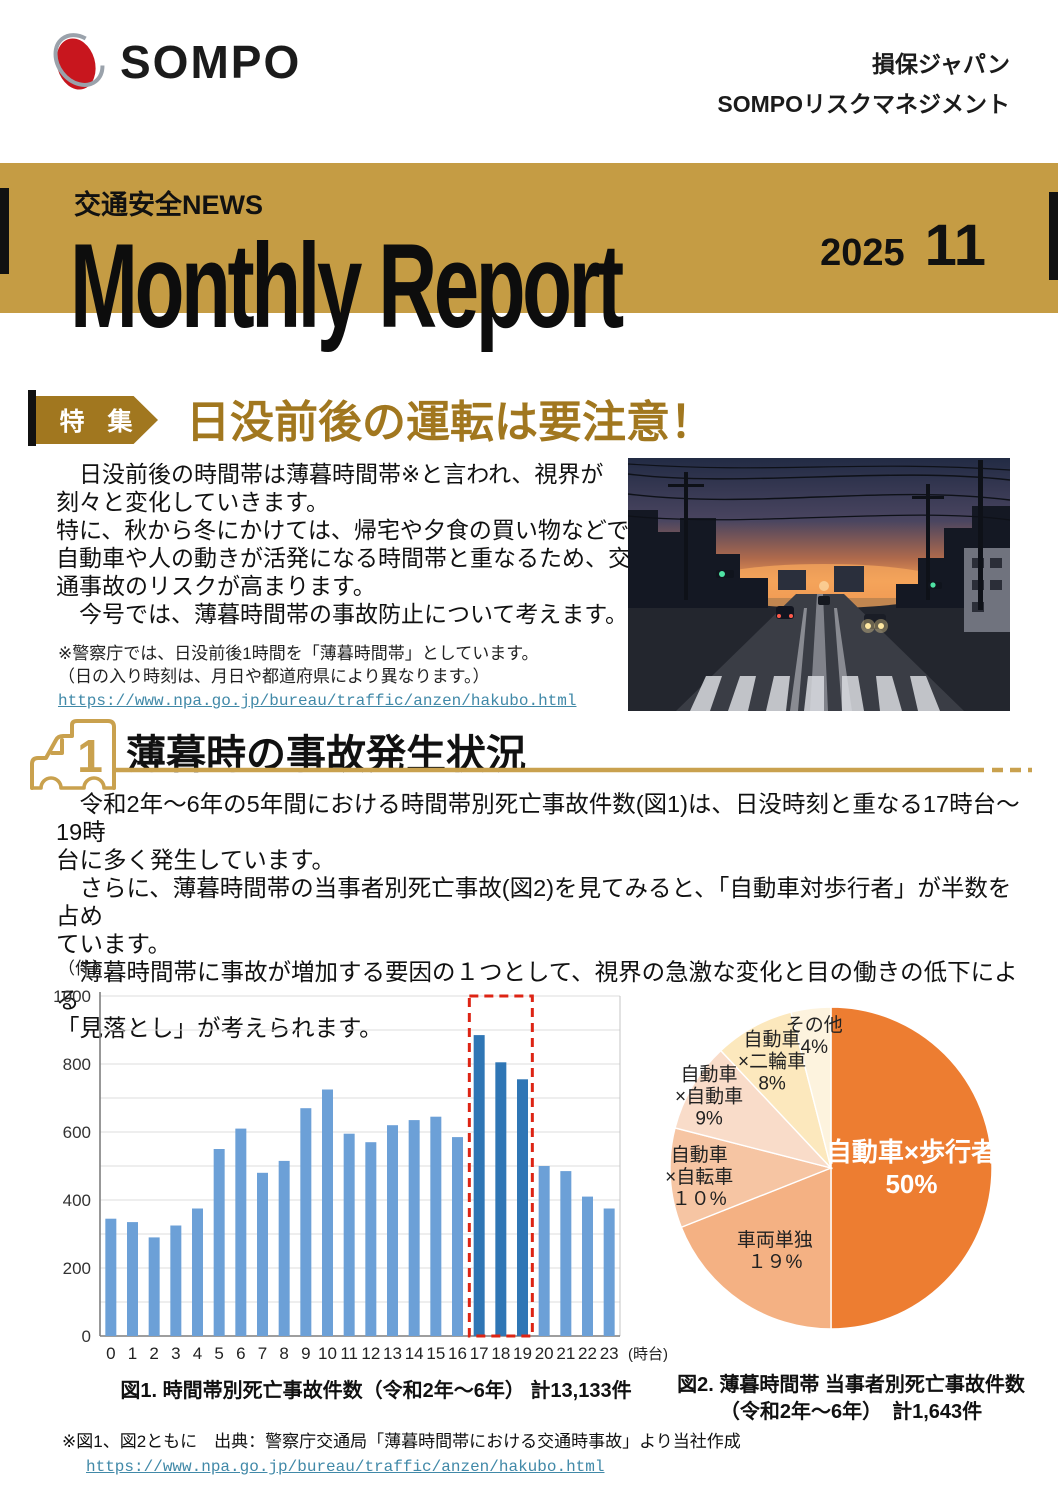 The image size is (1058, 1497). What do you see at coordinates (90, 756) in the screenshot?
I see `section1-number: 1` at bounding box center [90, 756].